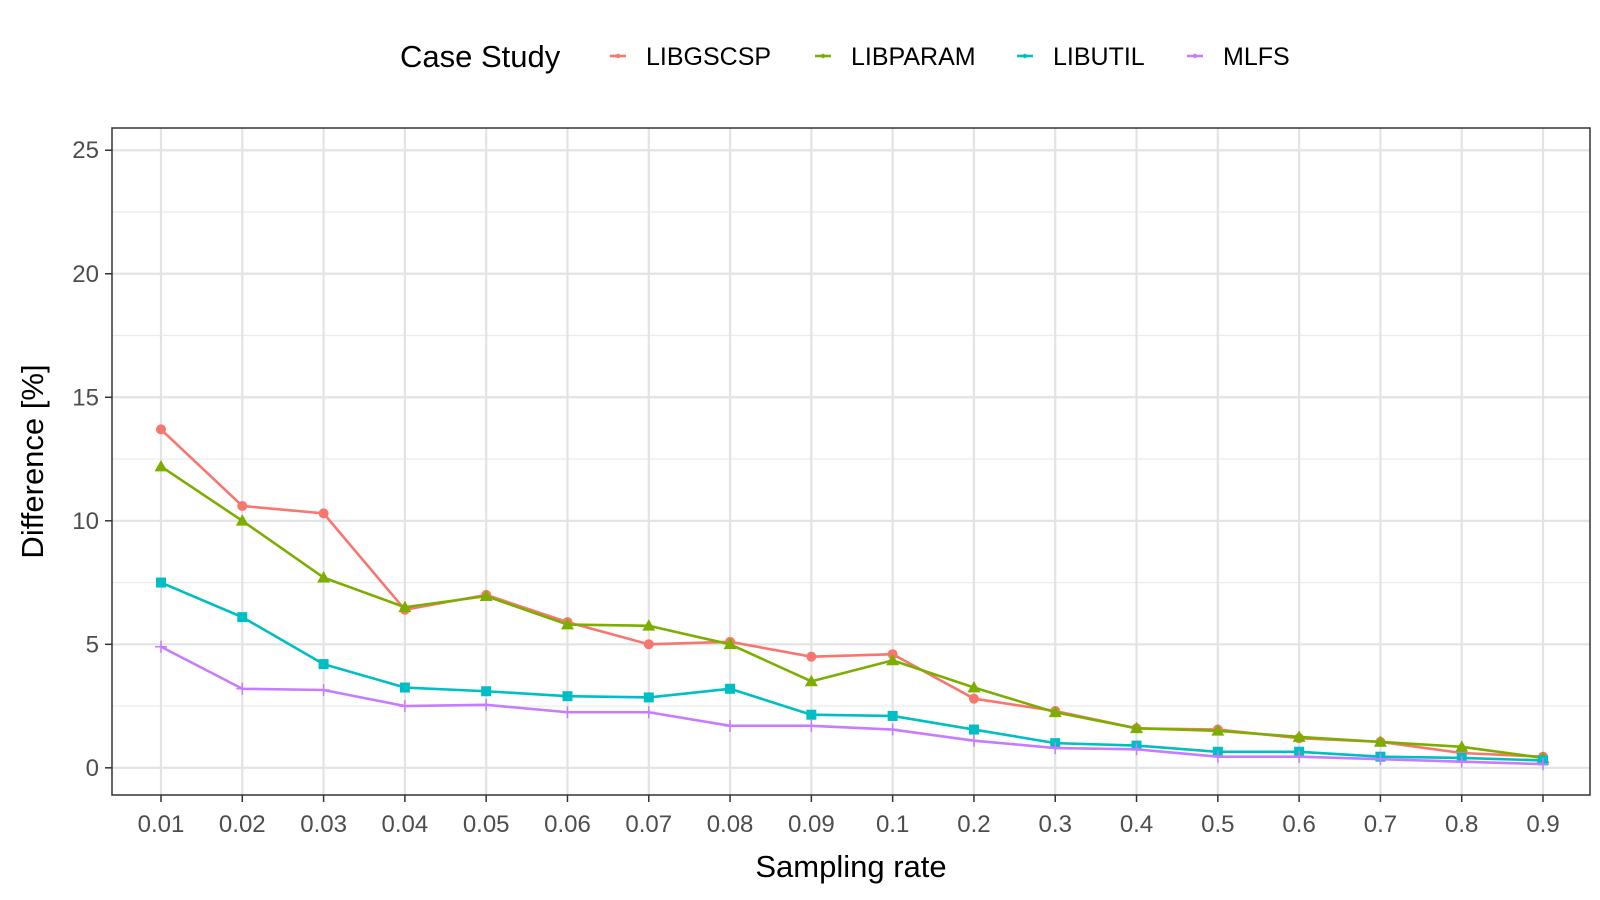 Image resolution: width=1600 pixels, height=900 pixels. I want to click on x-tick-label: 0.02, so click(242, 824).